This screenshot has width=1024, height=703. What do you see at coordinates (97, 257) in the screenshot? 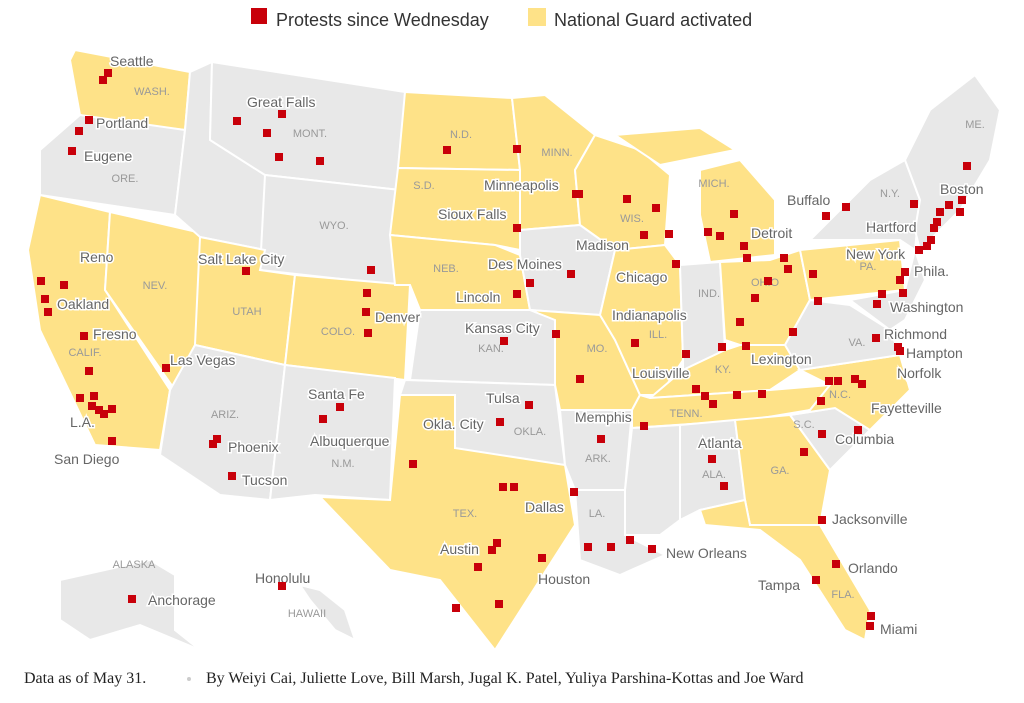
I see `city-label: Reno` at bounding box center [97, 257].